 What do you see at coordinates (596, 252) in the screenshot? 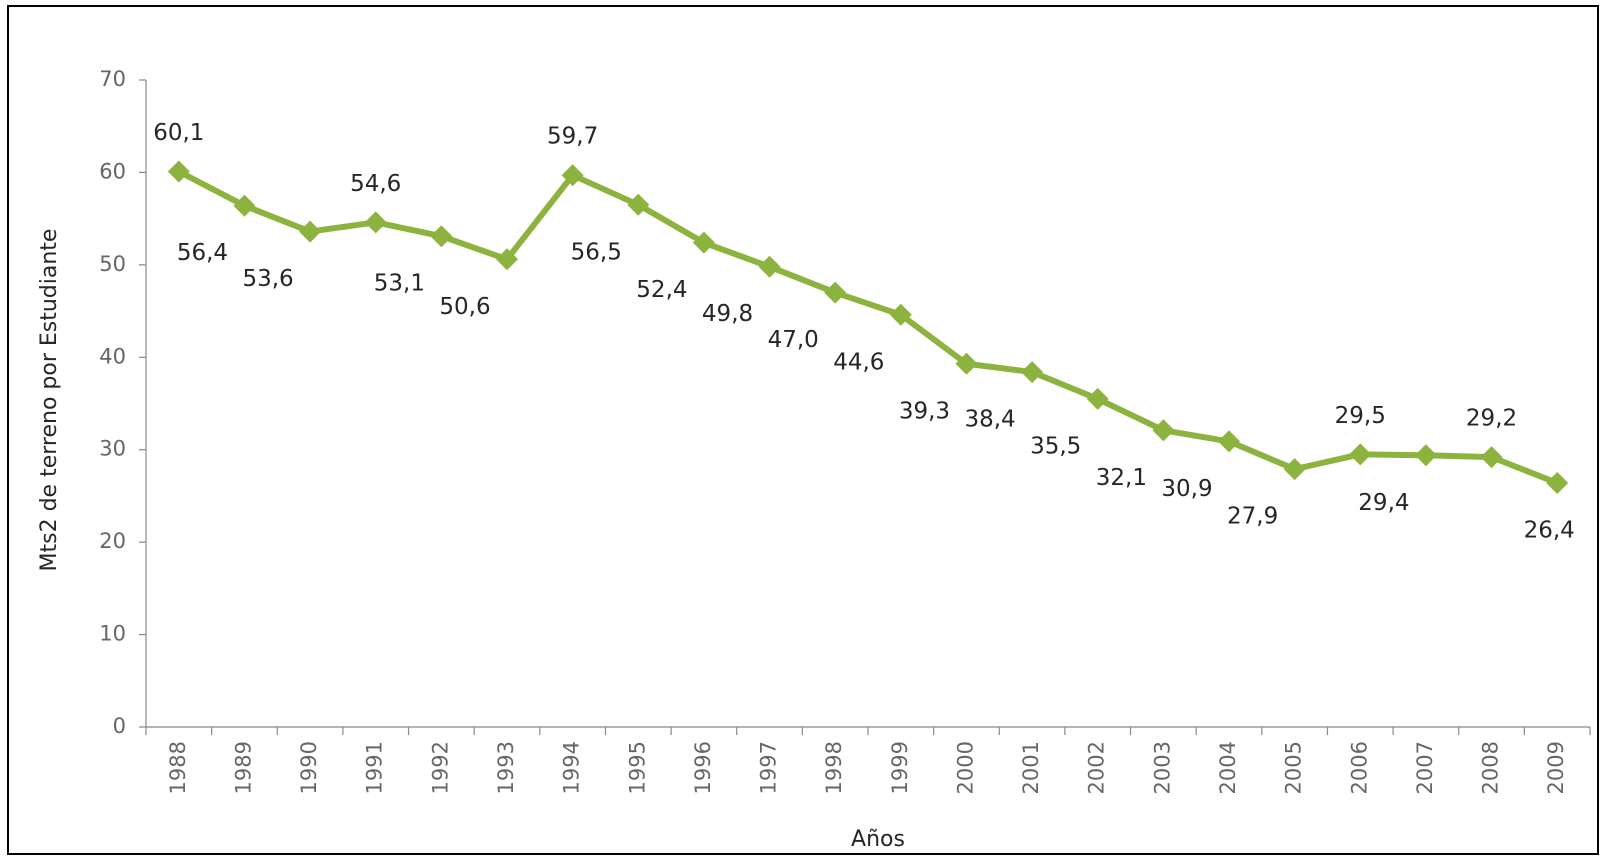
I see `data-label: 56,5` at bounding box center [596, 252].